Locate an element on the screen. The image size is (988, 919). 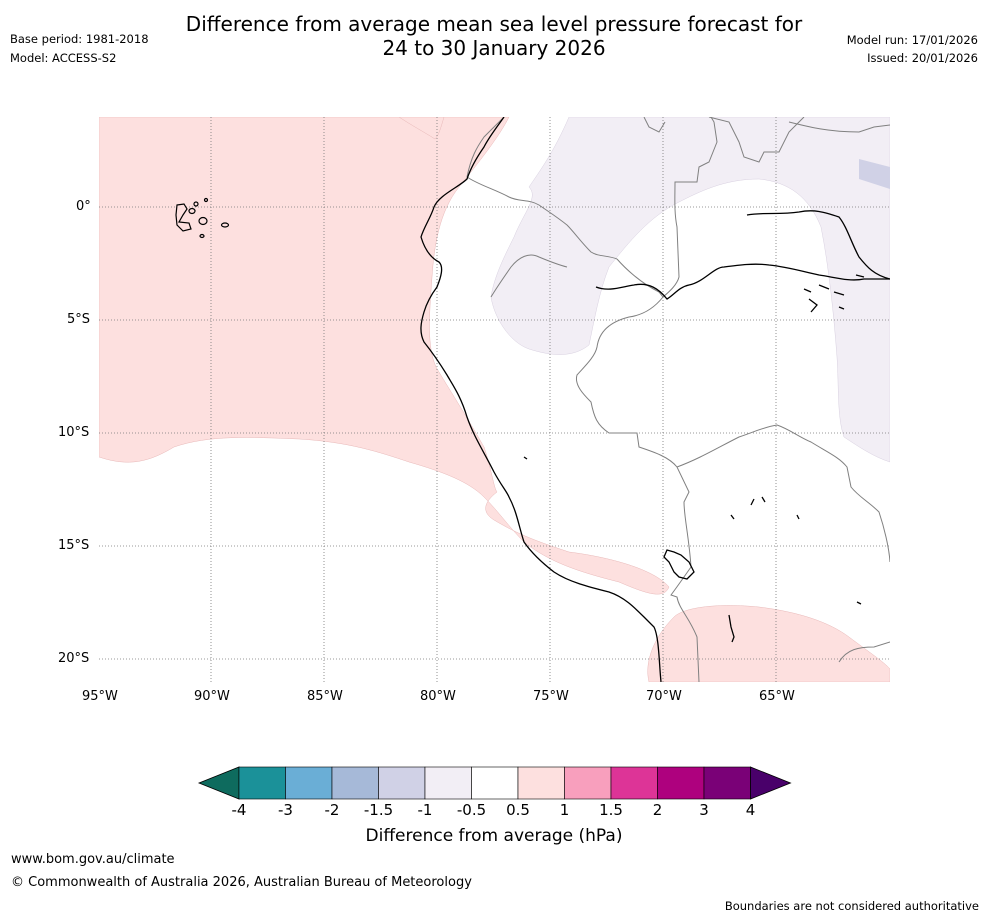
lat-label-20s: 20°S is located at coordinates (74, 658).